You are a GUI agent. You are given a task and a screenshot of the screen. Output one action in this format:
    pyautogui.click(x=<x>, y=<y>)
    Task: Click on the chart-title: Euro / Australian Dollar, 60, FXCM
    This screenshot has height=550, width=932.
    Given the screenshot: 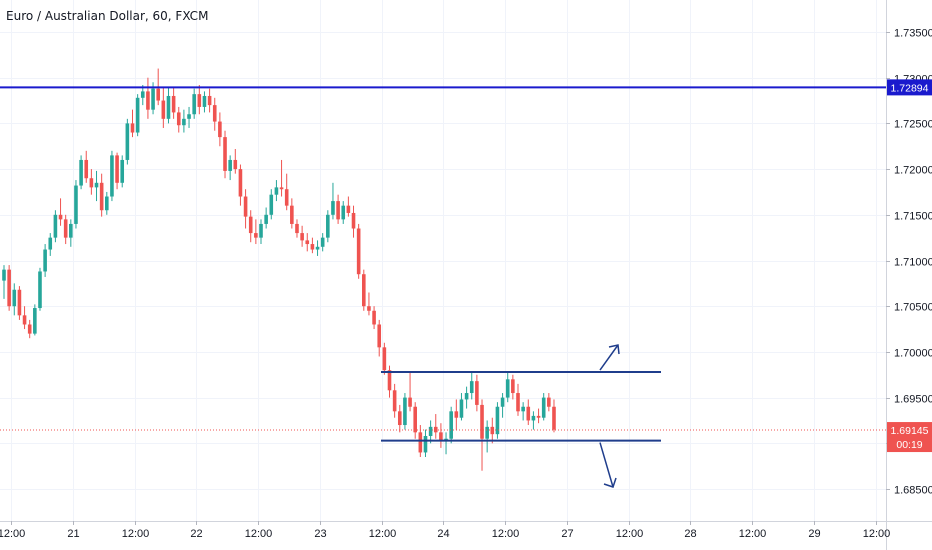 What is the action you would take?
    pyautogui.click(x=107, y=16)
    